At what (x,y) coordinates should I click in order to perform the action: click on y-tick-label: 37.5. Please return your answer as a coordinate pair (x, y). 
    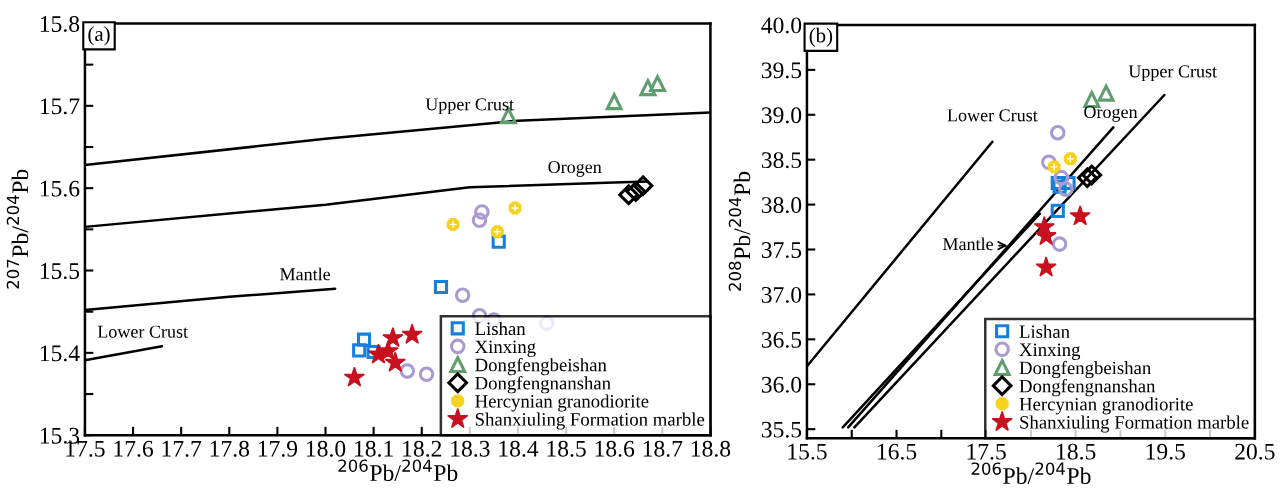
    Looking at the image, I should click on (781, 250).